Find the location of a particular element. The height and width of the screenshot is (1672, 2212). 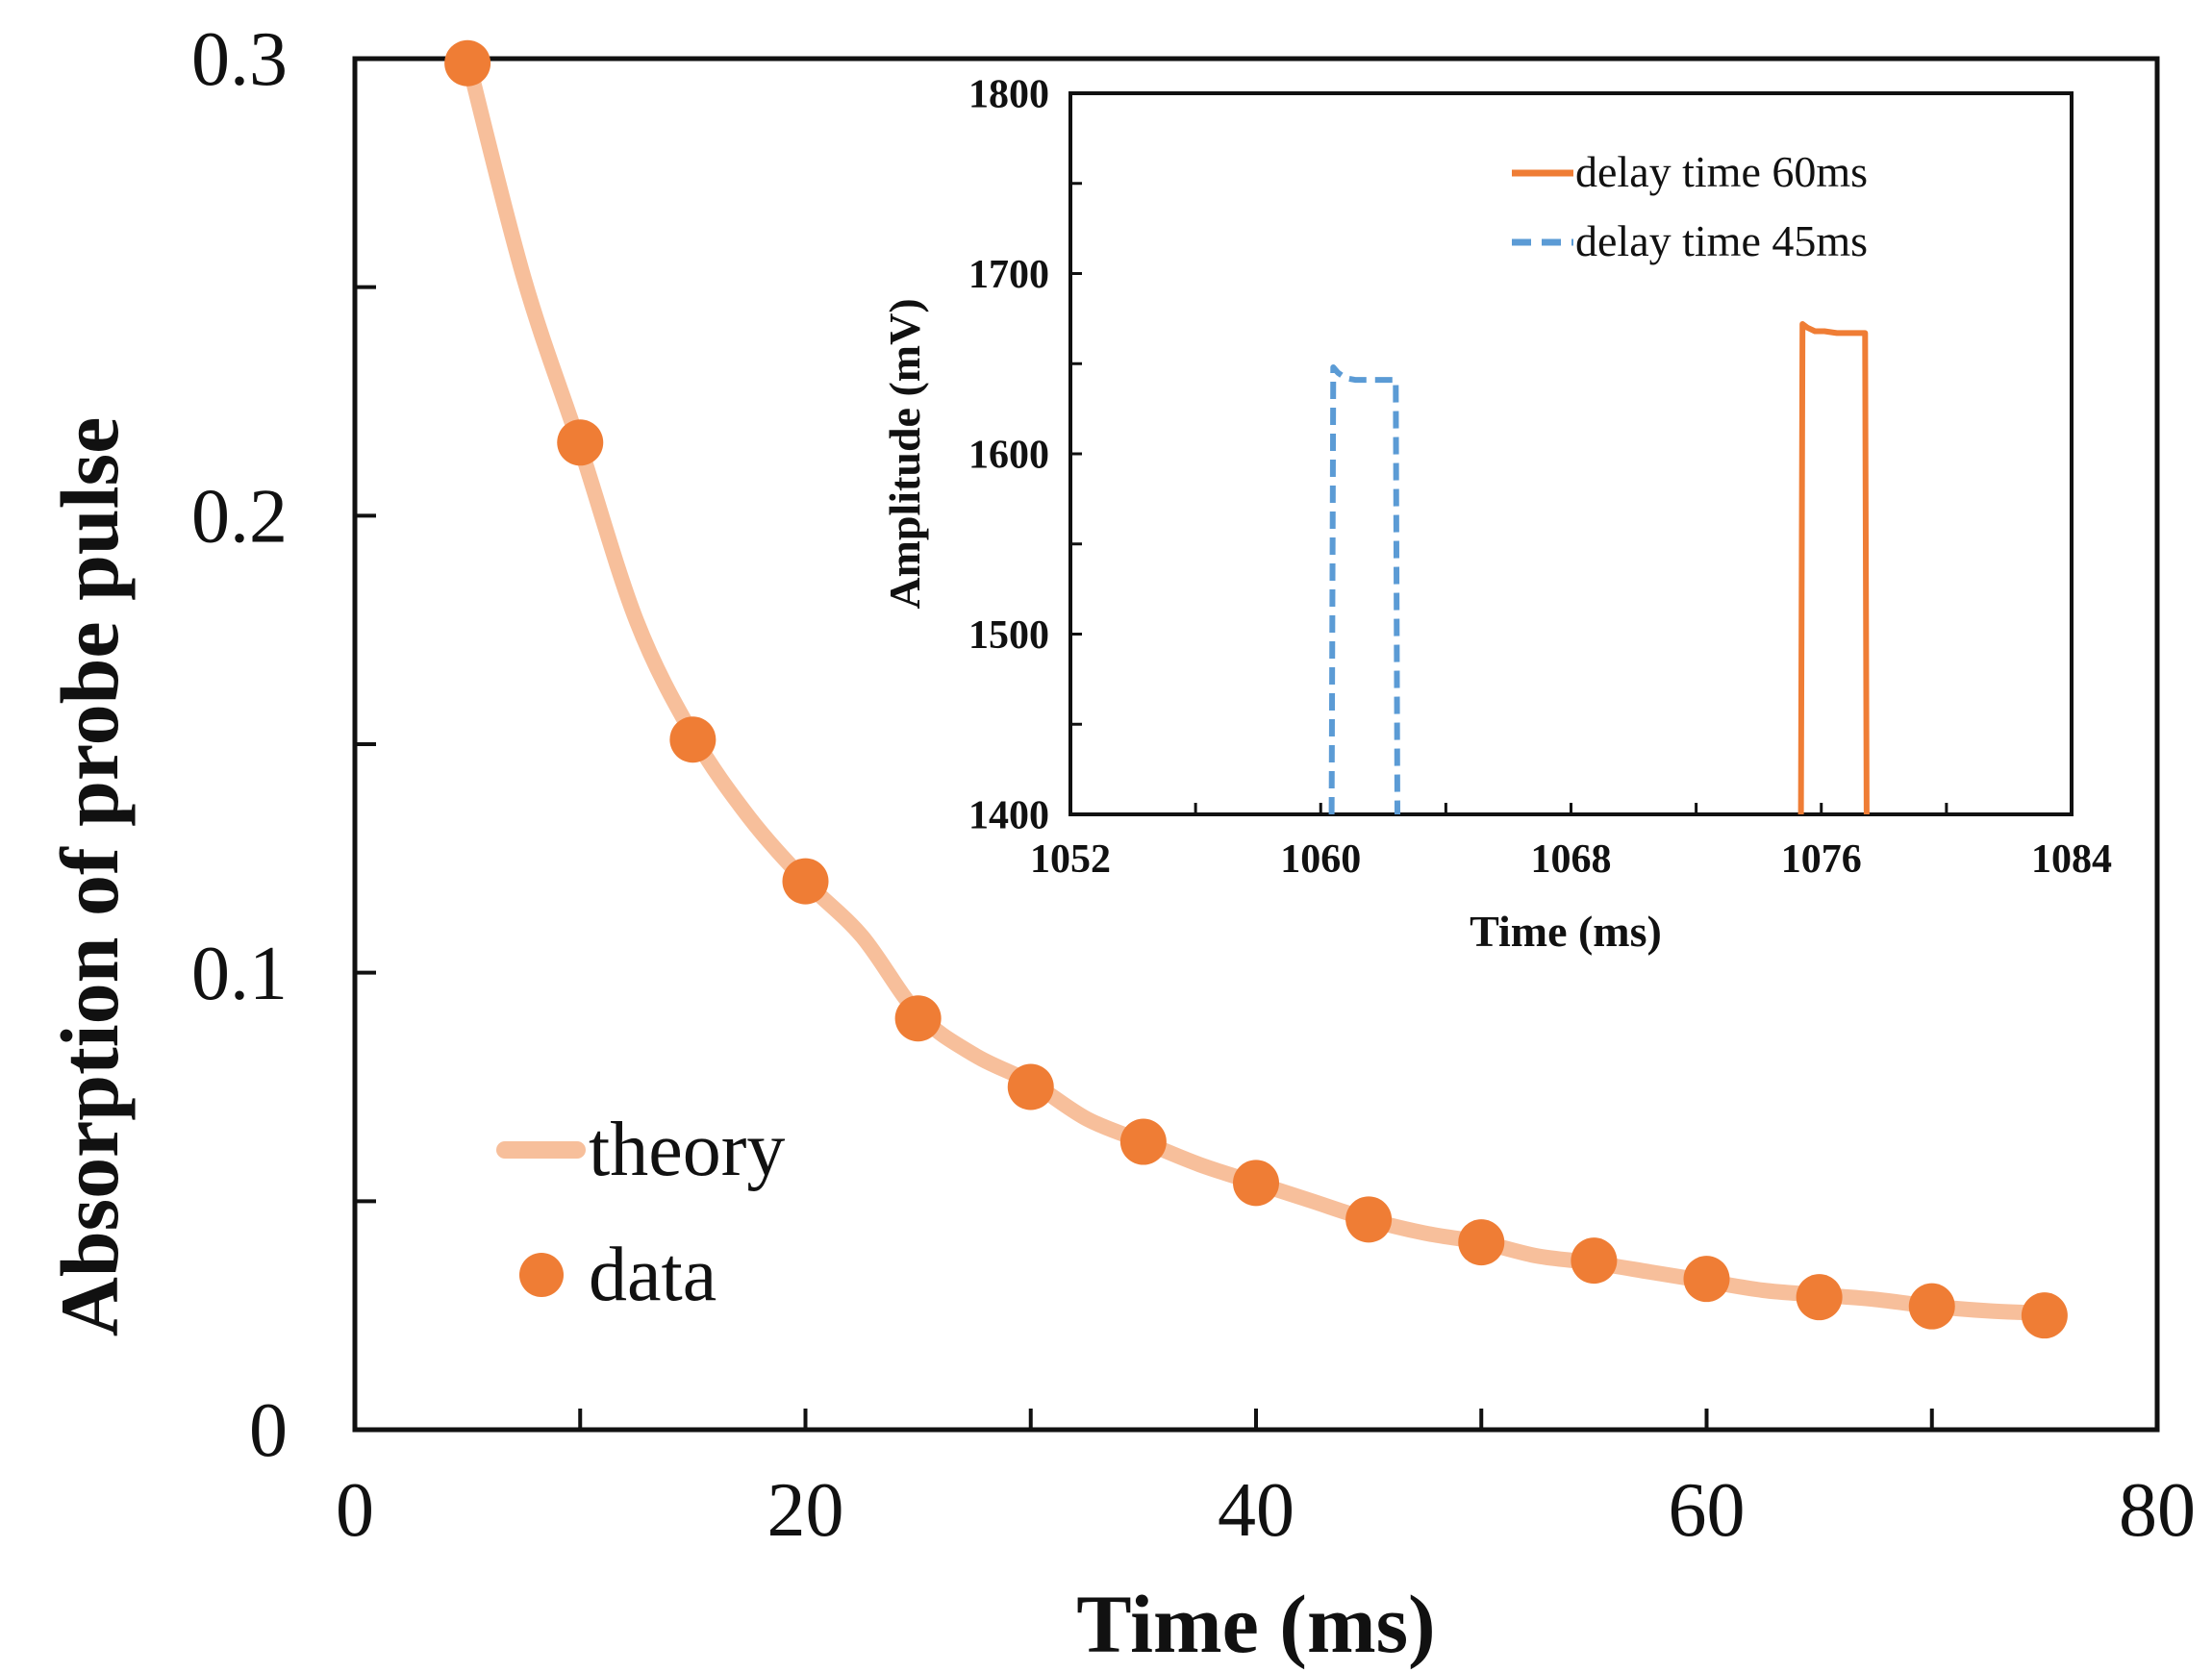

inset-series-60ms is located at coordinates (1834, 568).